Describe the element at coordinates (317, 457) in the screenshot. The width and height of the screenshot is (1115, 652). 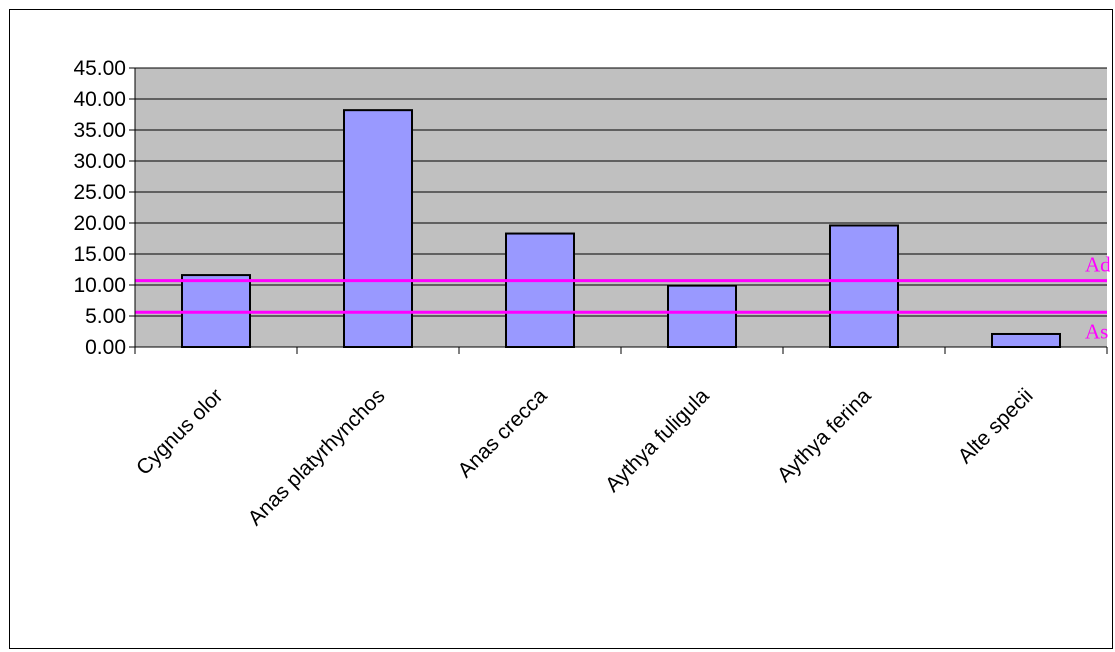
I see `x-category-label: Anas platyrhynchos` at that location.